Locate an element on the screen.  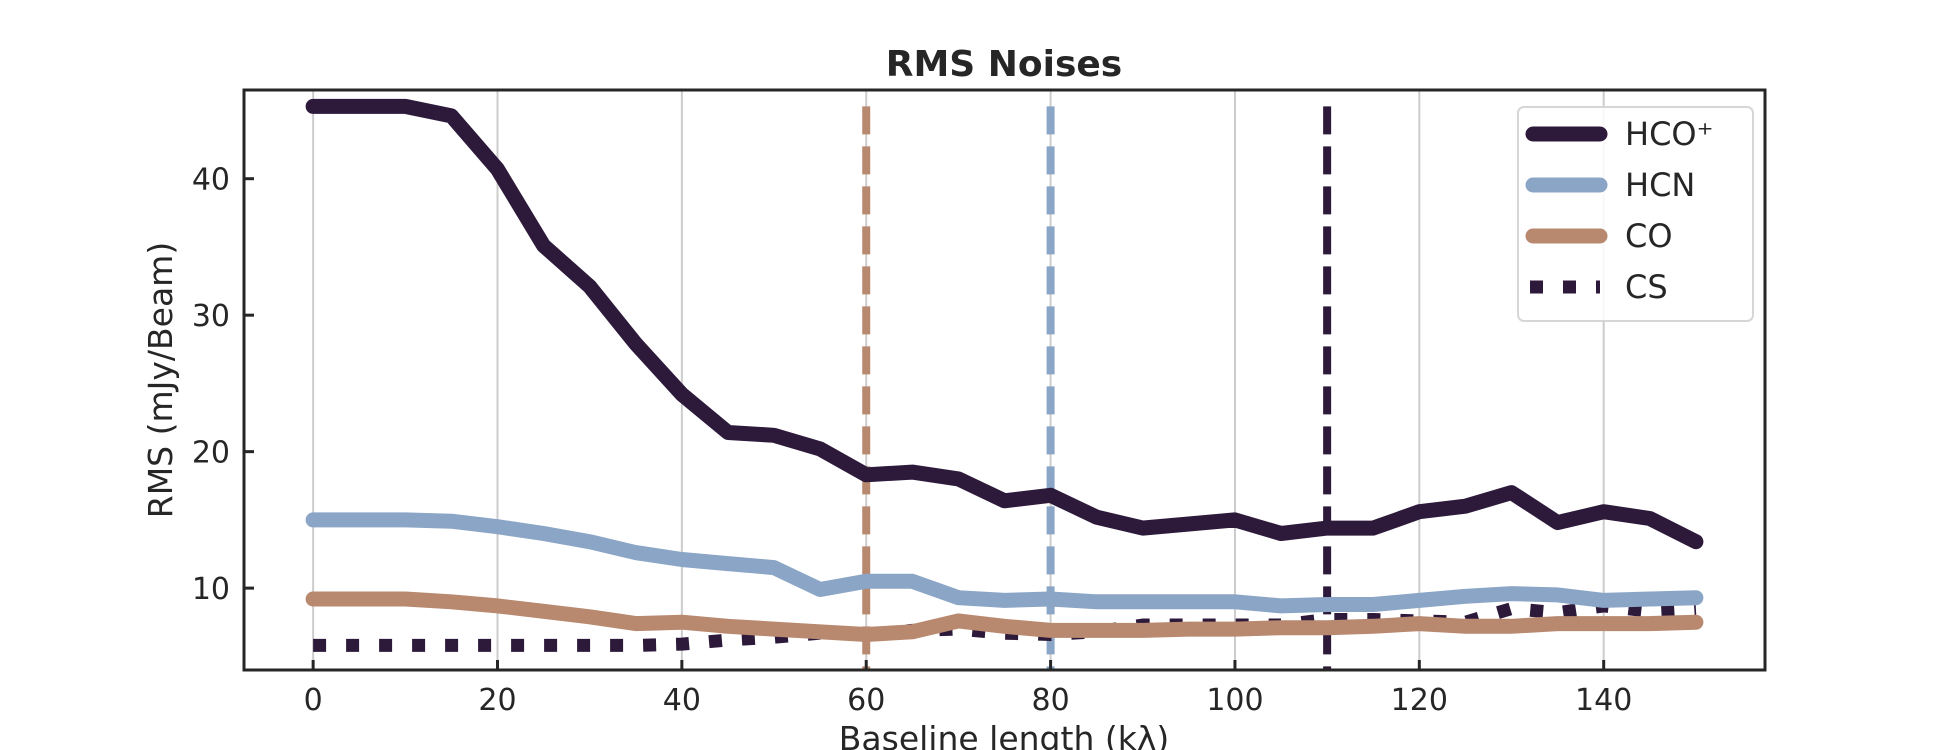
legend-label: CO is located at coordinates (1649, 236).